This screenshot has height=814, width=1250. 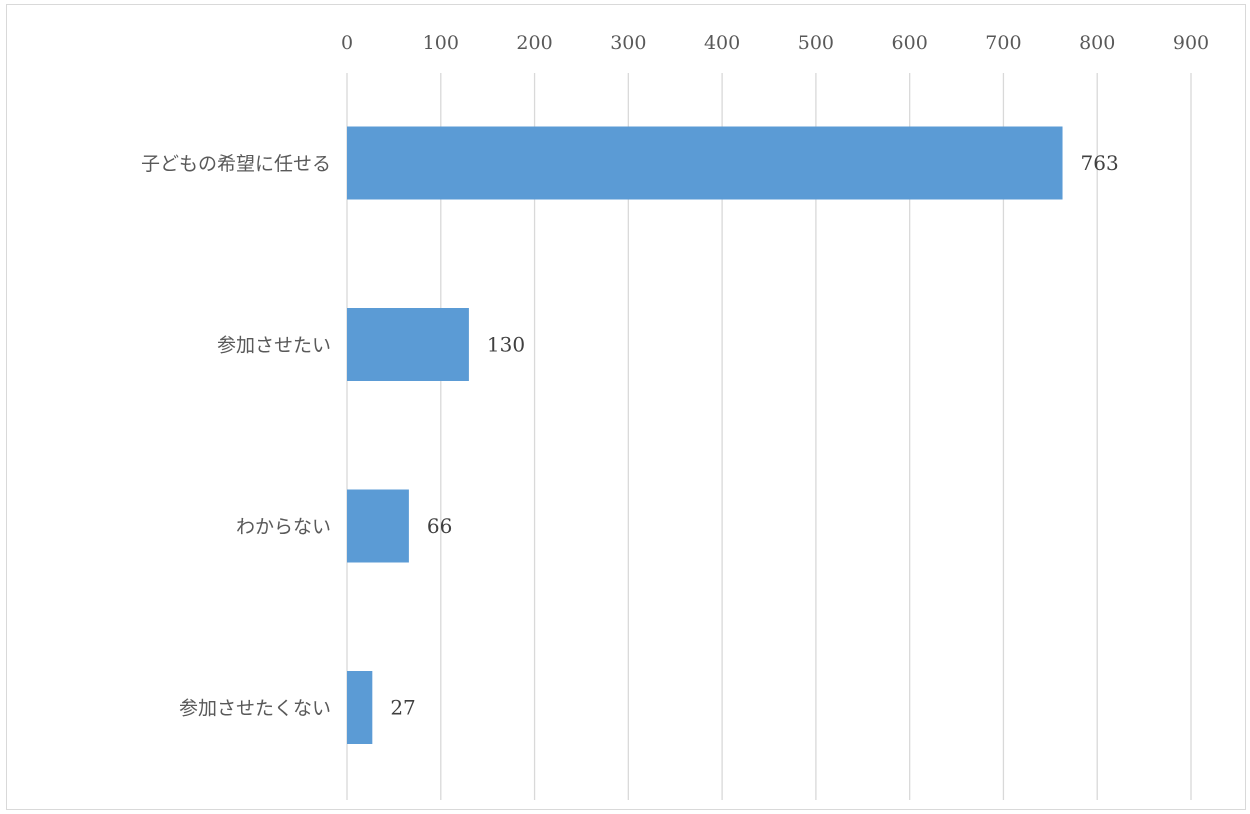 I want to click on category-label: 参加させたい, so click(x=274, y=346).